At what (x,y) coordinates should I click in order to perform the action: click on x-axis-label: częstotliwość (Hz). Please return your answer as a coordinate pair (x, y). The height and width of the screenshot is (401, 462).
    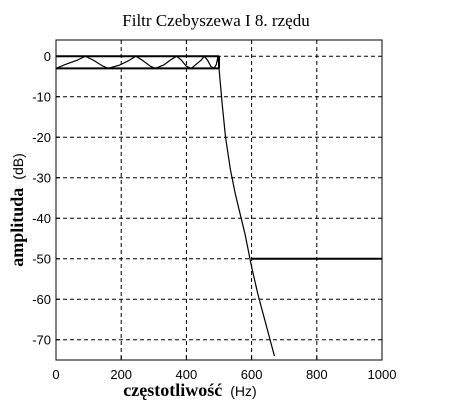
    Looking at the image, I should click on (189, 390).